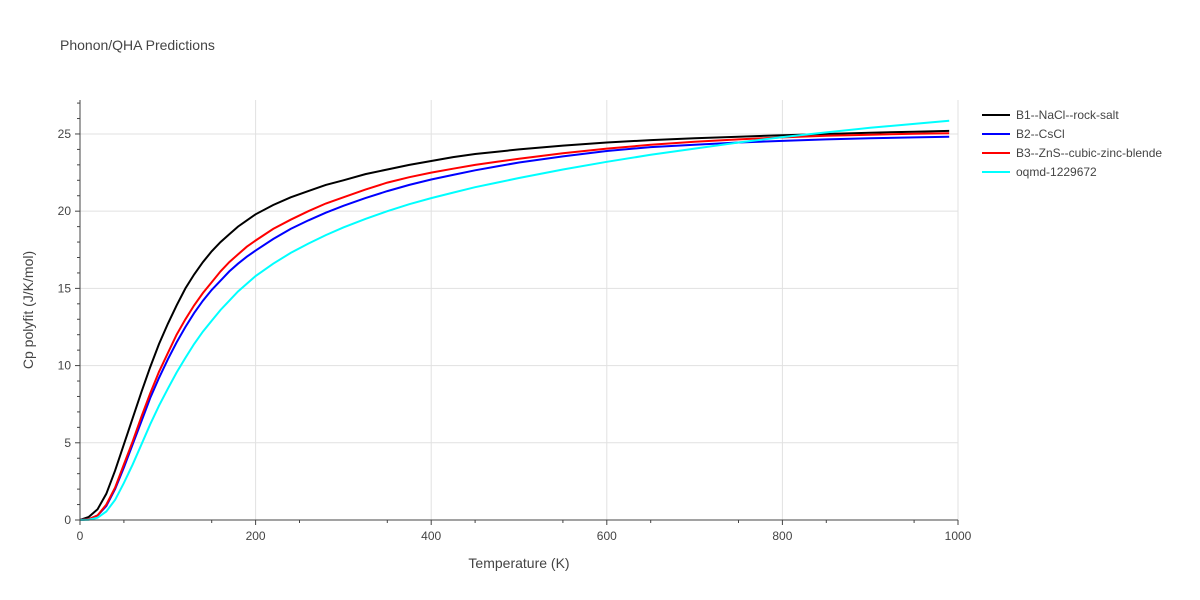  I want to click on y-tick-label: 15, so click(65, 288).